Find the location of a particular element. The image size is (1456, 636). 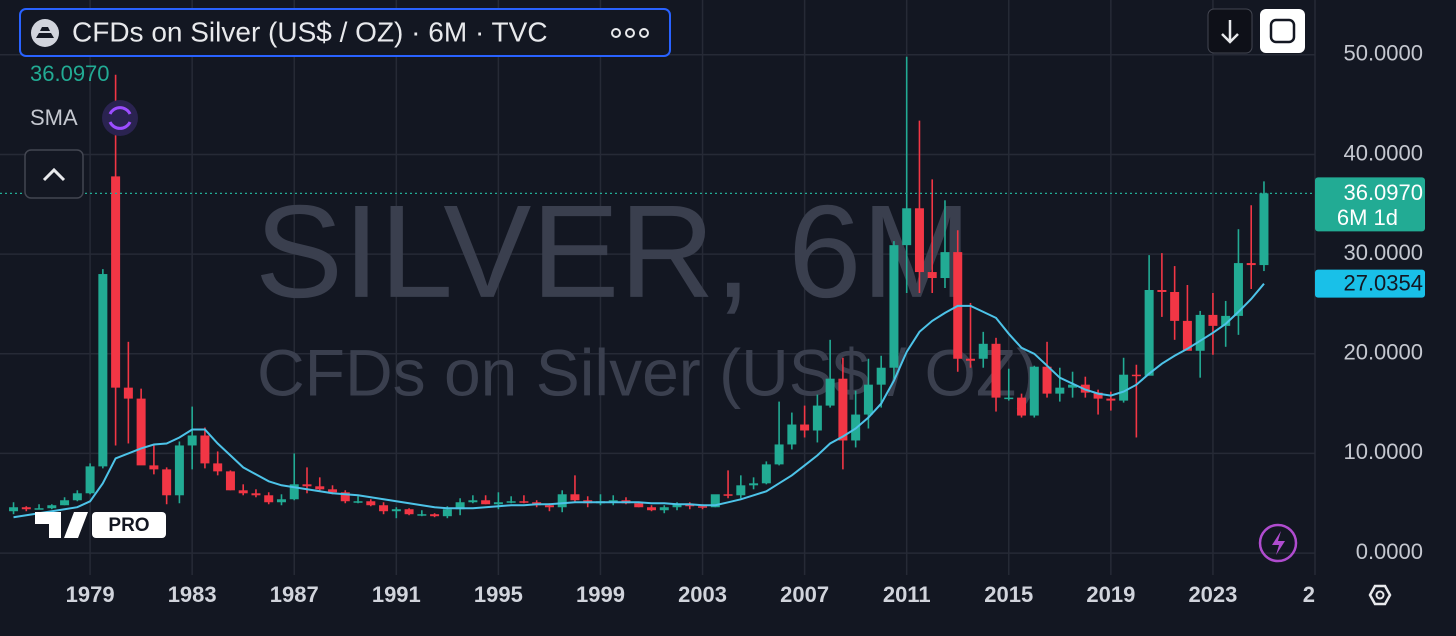

indicator-name: SMA is located at coordinates (54, 117).